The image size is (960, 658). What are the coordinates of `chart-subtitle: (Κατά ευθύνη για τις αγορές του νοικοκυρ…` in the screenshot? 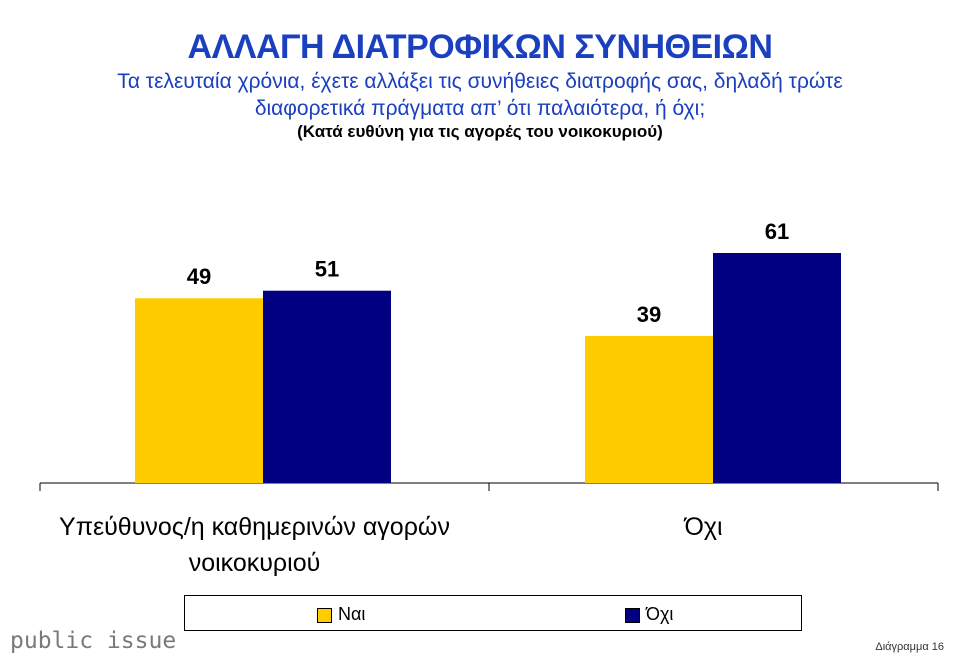 It's located at (480, 131).